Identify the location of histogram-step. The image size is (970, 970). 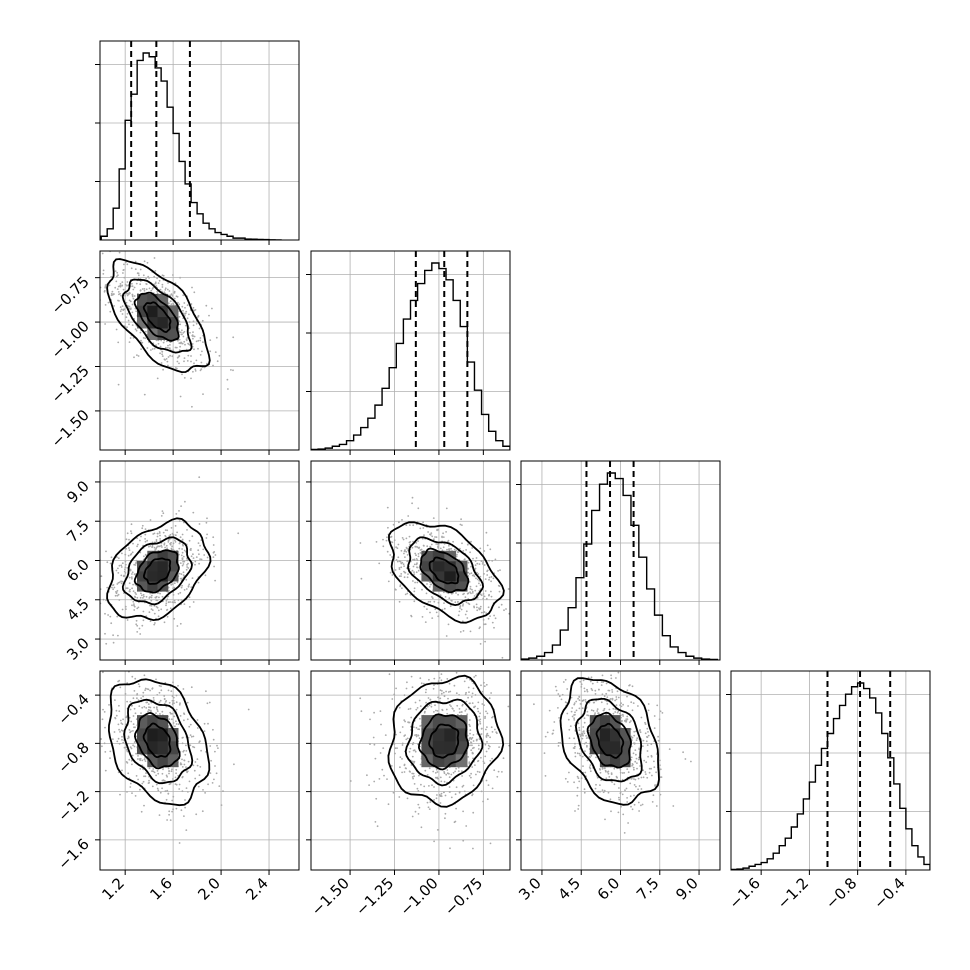
(830, 776).